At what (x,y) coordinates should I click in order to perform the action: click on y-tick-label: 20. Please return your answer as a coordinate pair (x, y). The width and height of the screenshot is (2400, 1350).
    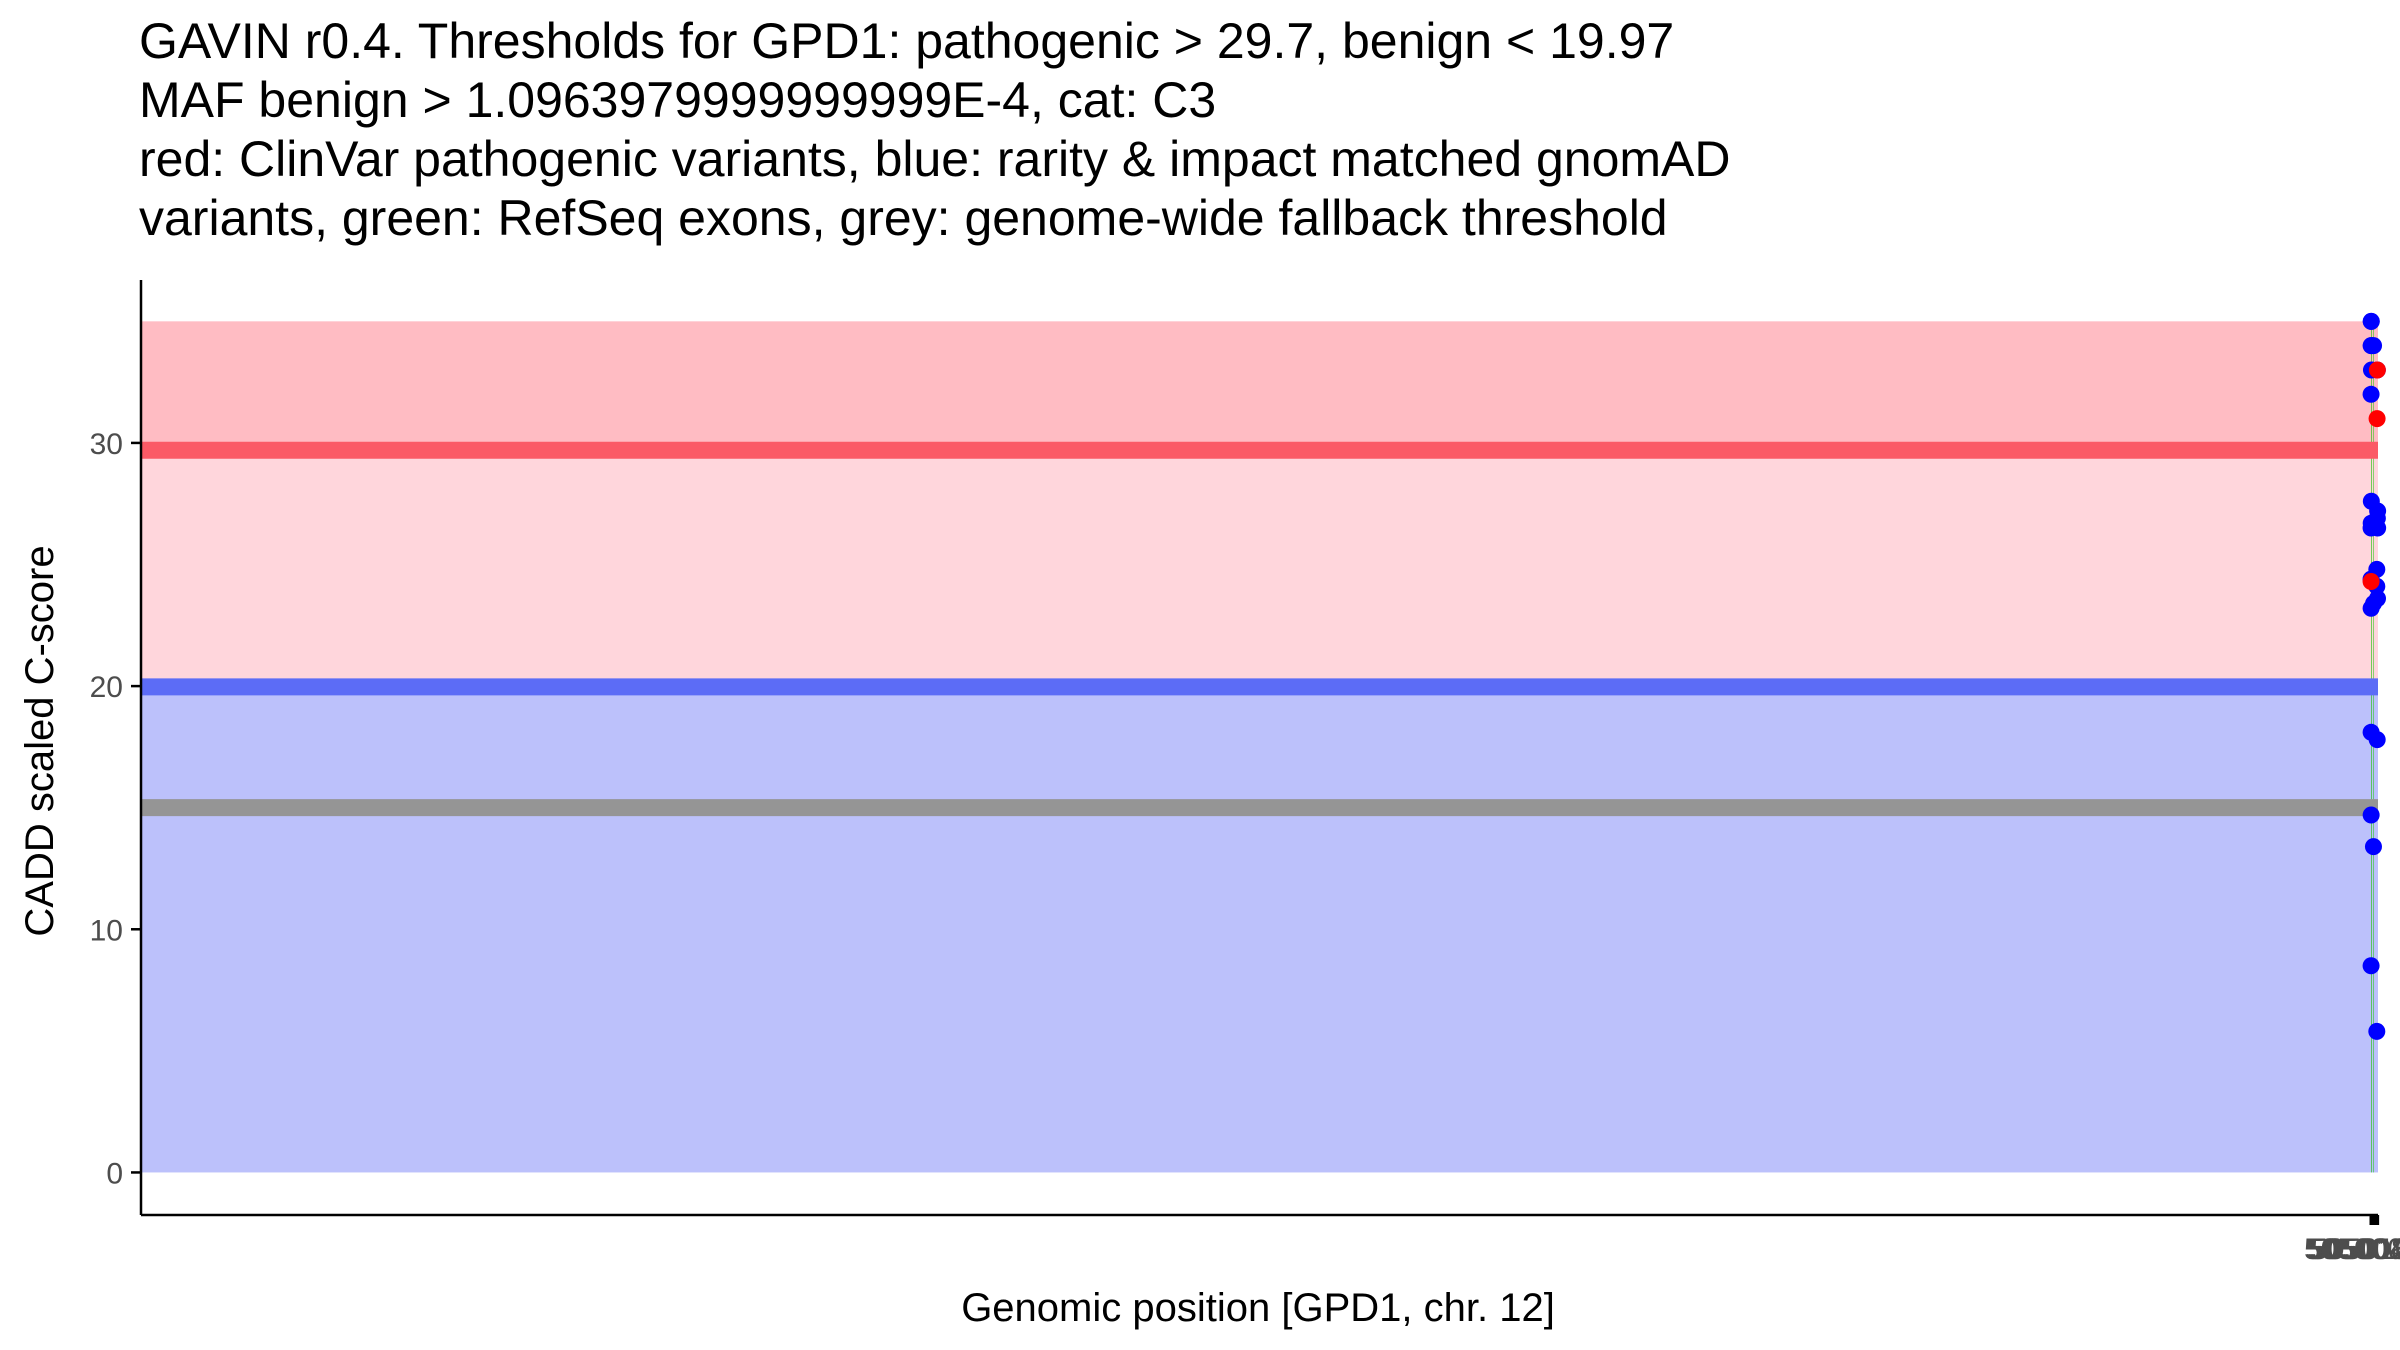
    Looking at the image, I should click on (106, 687).